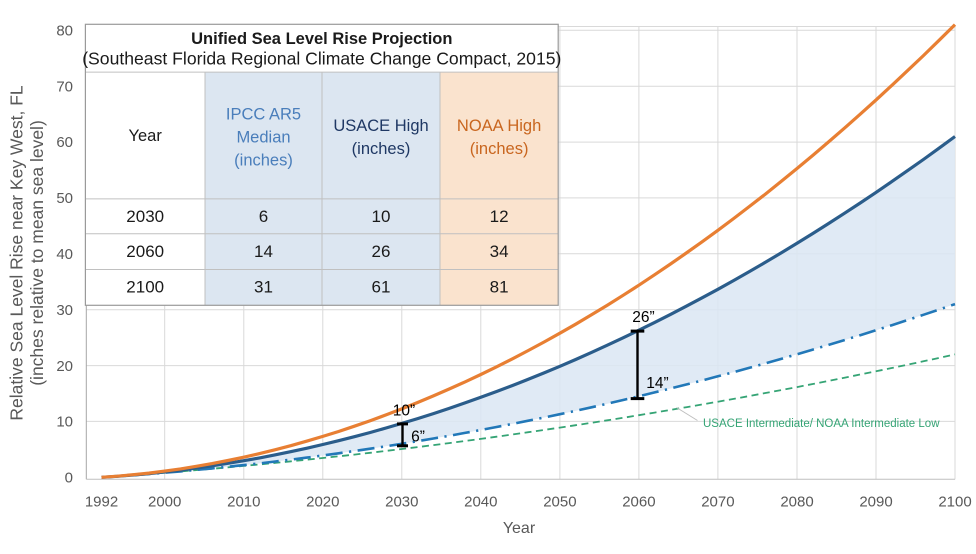 Image resolution: width=976 pixels, height=554 pixels. I want to click on svg-text: 2080, so click(796, 502).